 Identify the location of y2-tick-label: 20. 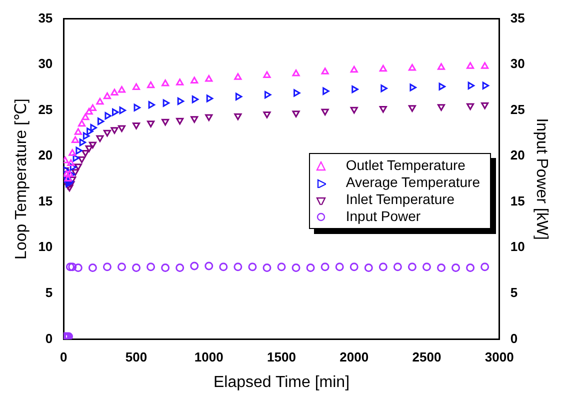
(517, 155).